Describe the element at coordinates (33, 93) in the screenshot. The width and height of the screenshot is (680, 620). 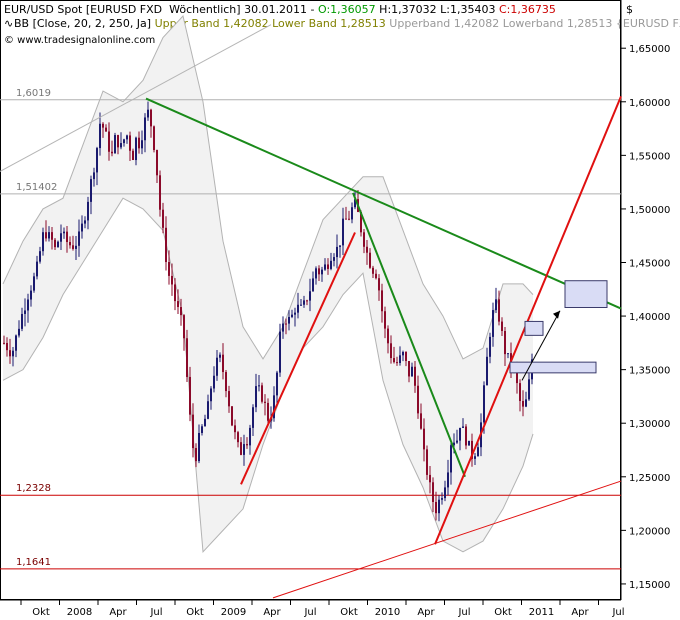
I see `level-label: 1,6019` at that location.